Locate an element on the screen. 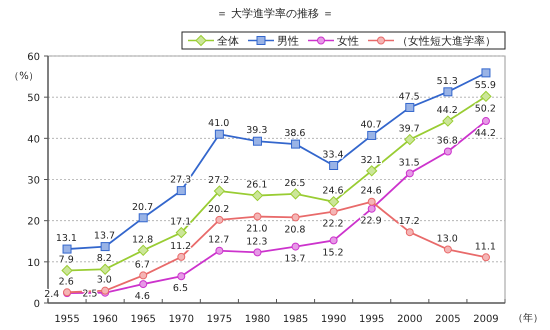 The width and height of the screenshot is (550, 330). data-label: 6.5 is located at coordinates (180, 288).